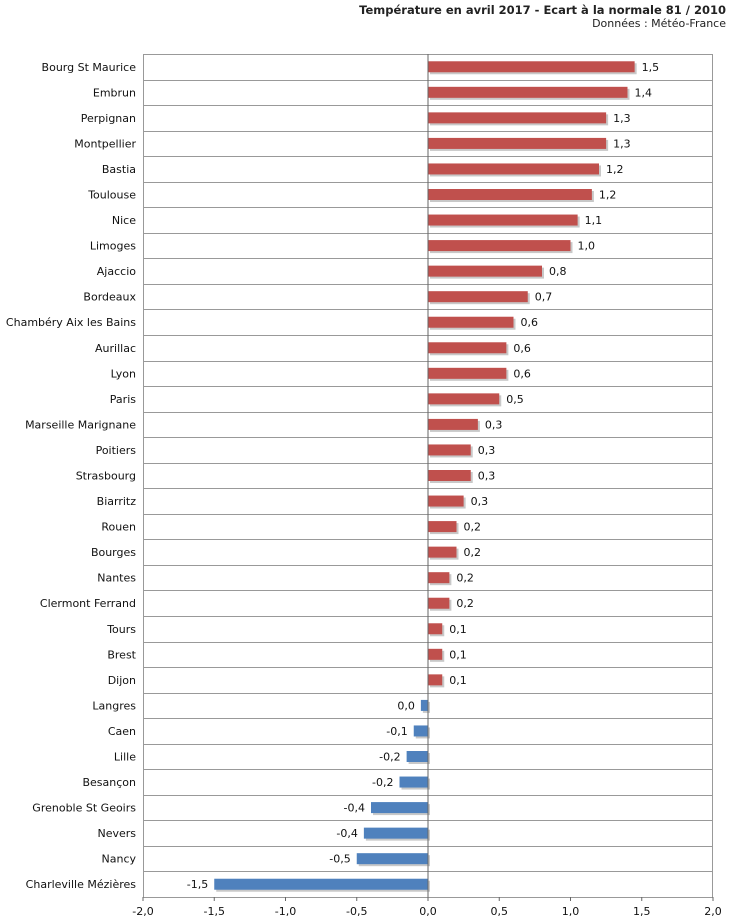 This screenshot has height=921, width=730. What do you see at coordinates (123, 399) in the screenshot?
I see `category-label: Paris` at bounding box center [123, 399].